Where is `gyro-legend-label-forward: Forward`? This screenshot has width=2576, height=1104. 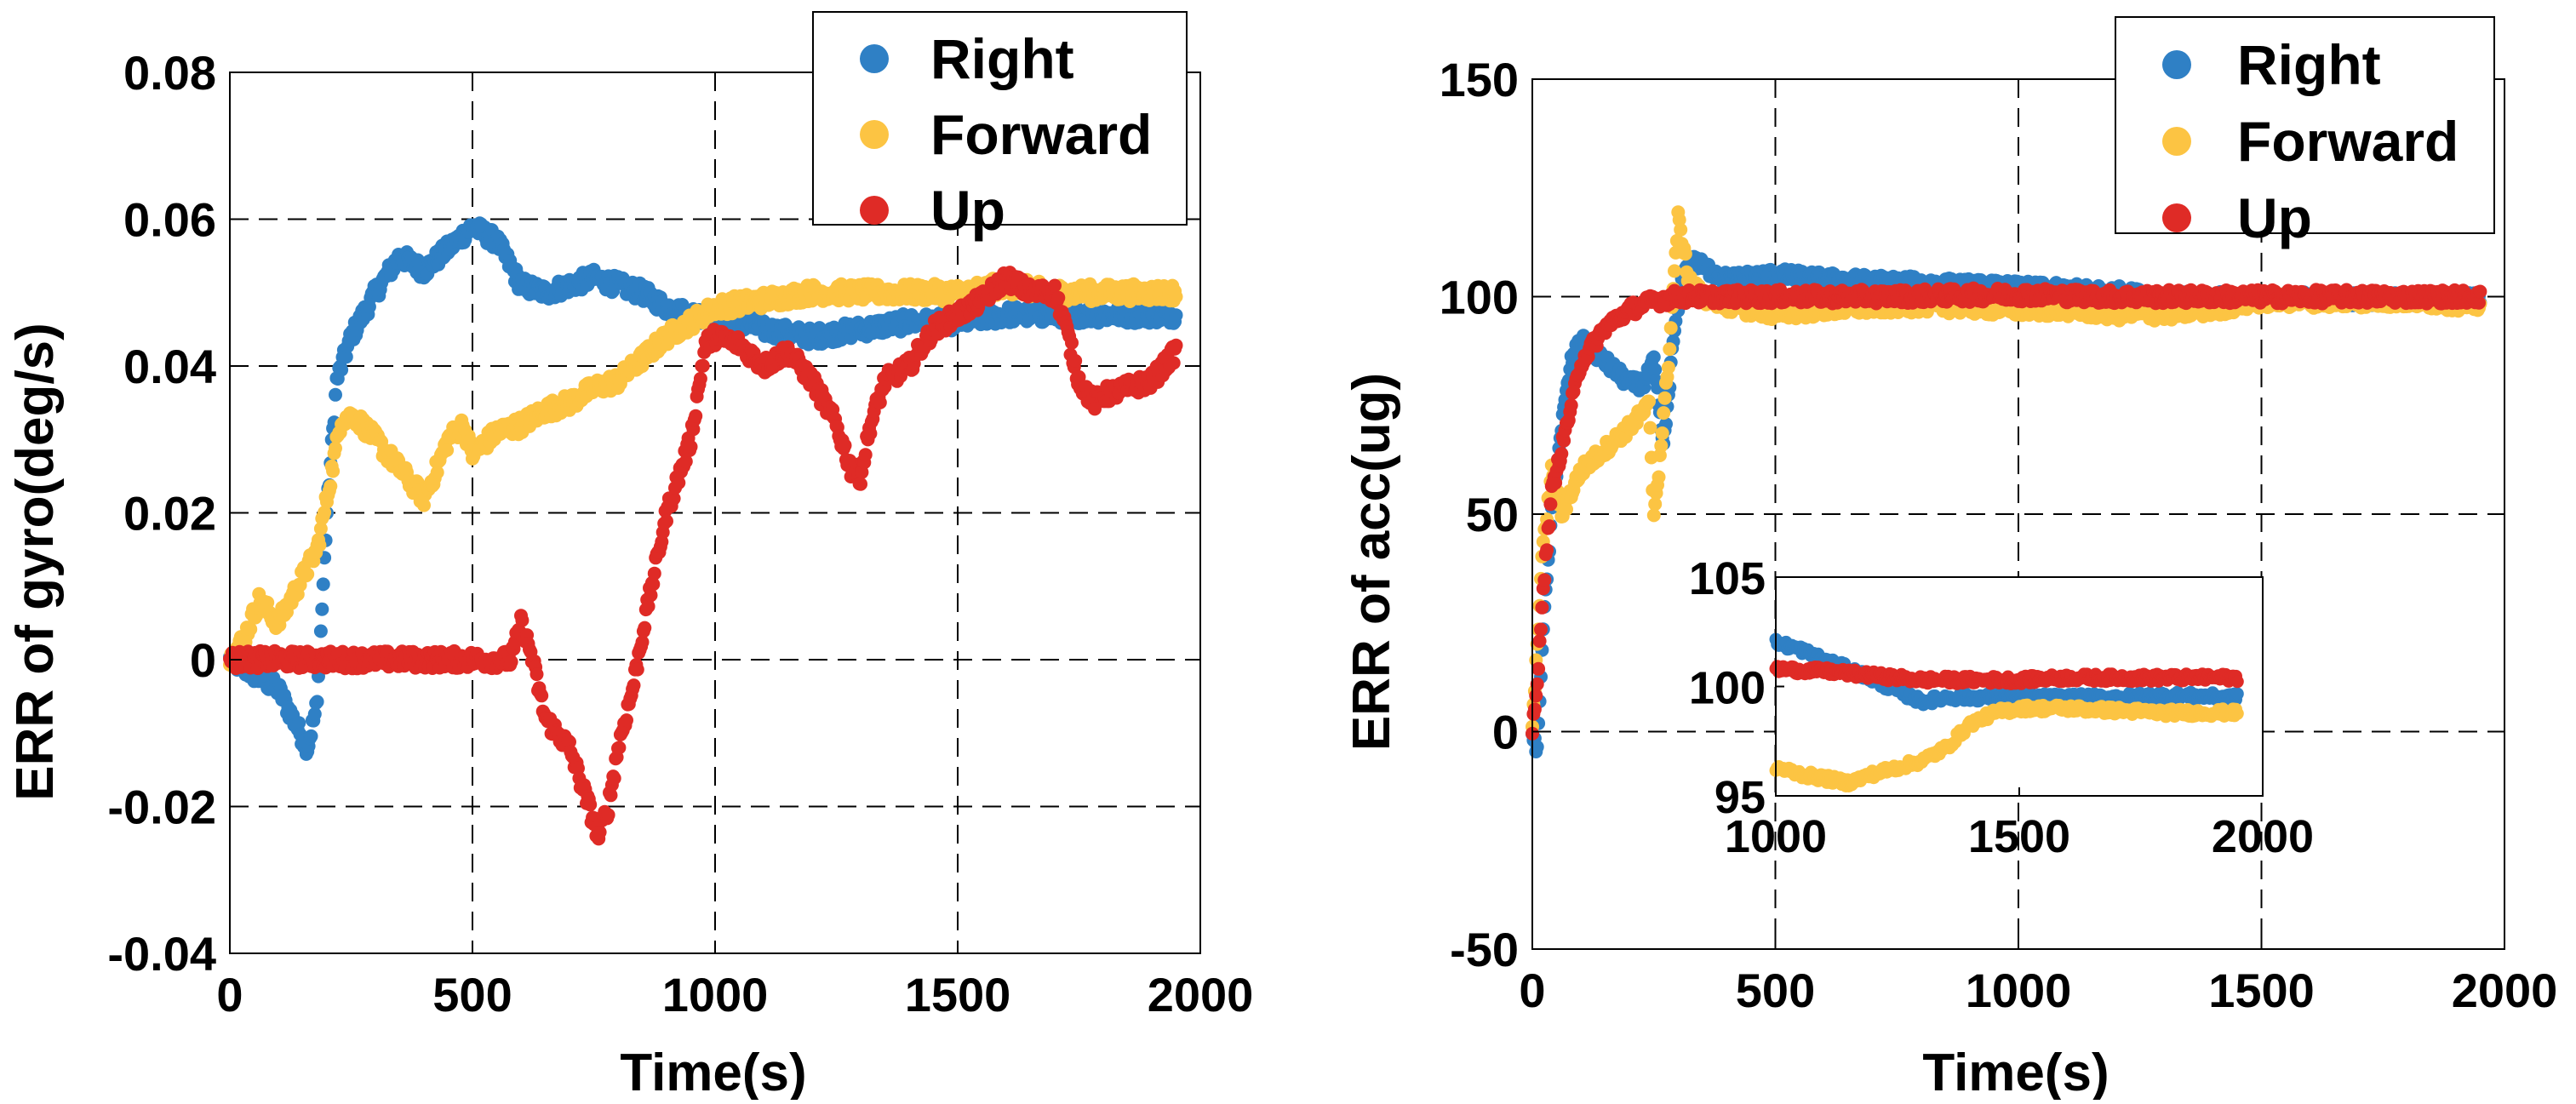
gyro-legend-label-forward: Forward is located at coordinates (1041, 135).